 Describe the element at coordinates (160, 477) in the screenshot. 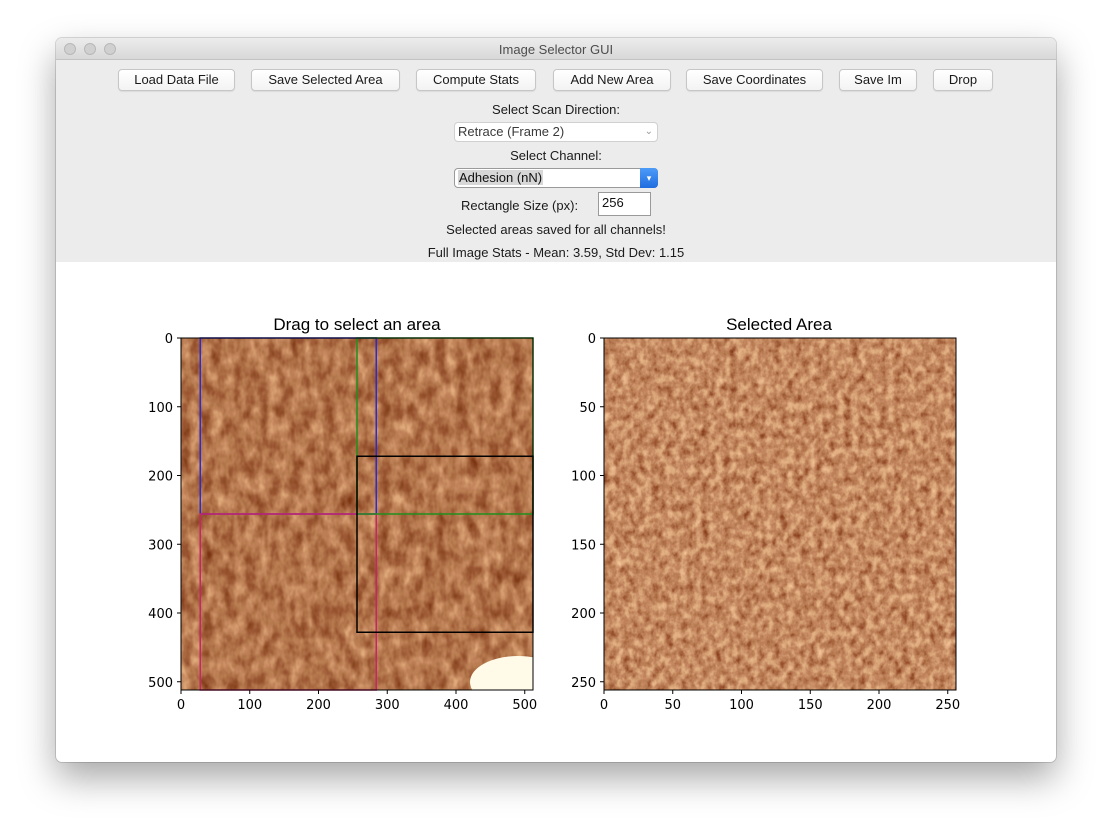

I see `left-y-tick-label: 200` at that location.